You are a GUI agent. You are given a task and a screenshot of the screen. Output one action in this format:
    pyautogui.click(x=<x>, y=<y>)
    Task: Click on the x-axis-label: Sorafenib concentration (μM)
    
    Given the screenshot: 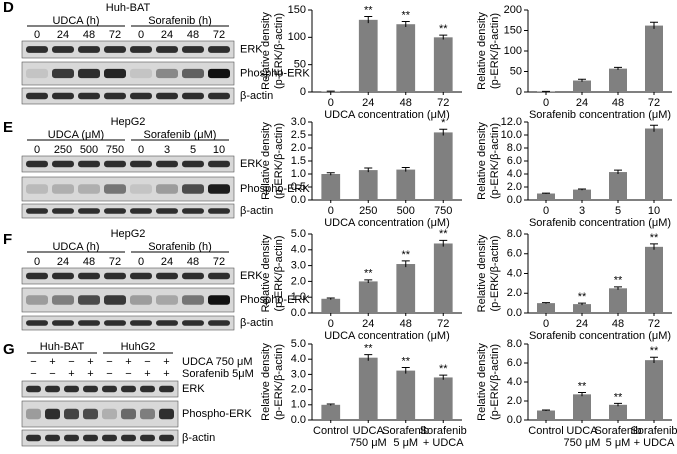 What is the action you would take?
    pyautogui.click(x=600, y=115)
    